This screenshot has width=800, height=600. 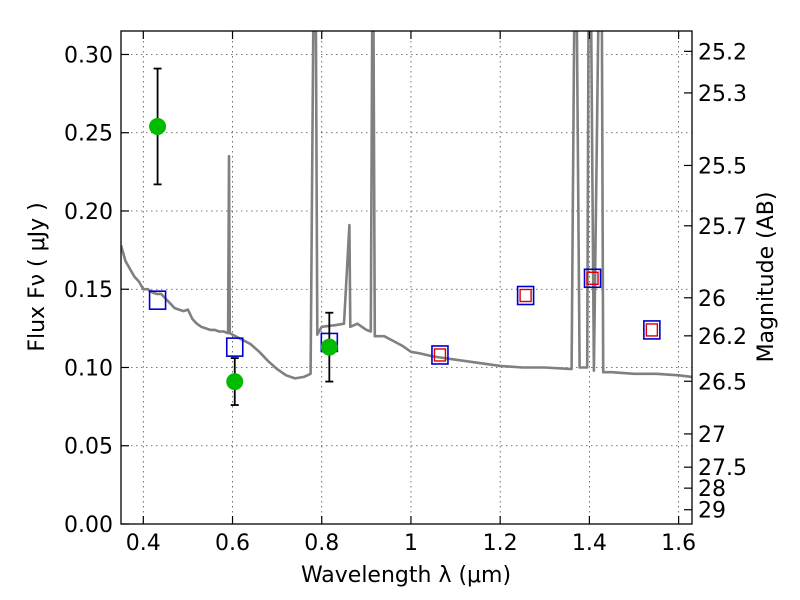 I want to click on magnitude-tick-label: 25.3, so click(x=722, y=94).